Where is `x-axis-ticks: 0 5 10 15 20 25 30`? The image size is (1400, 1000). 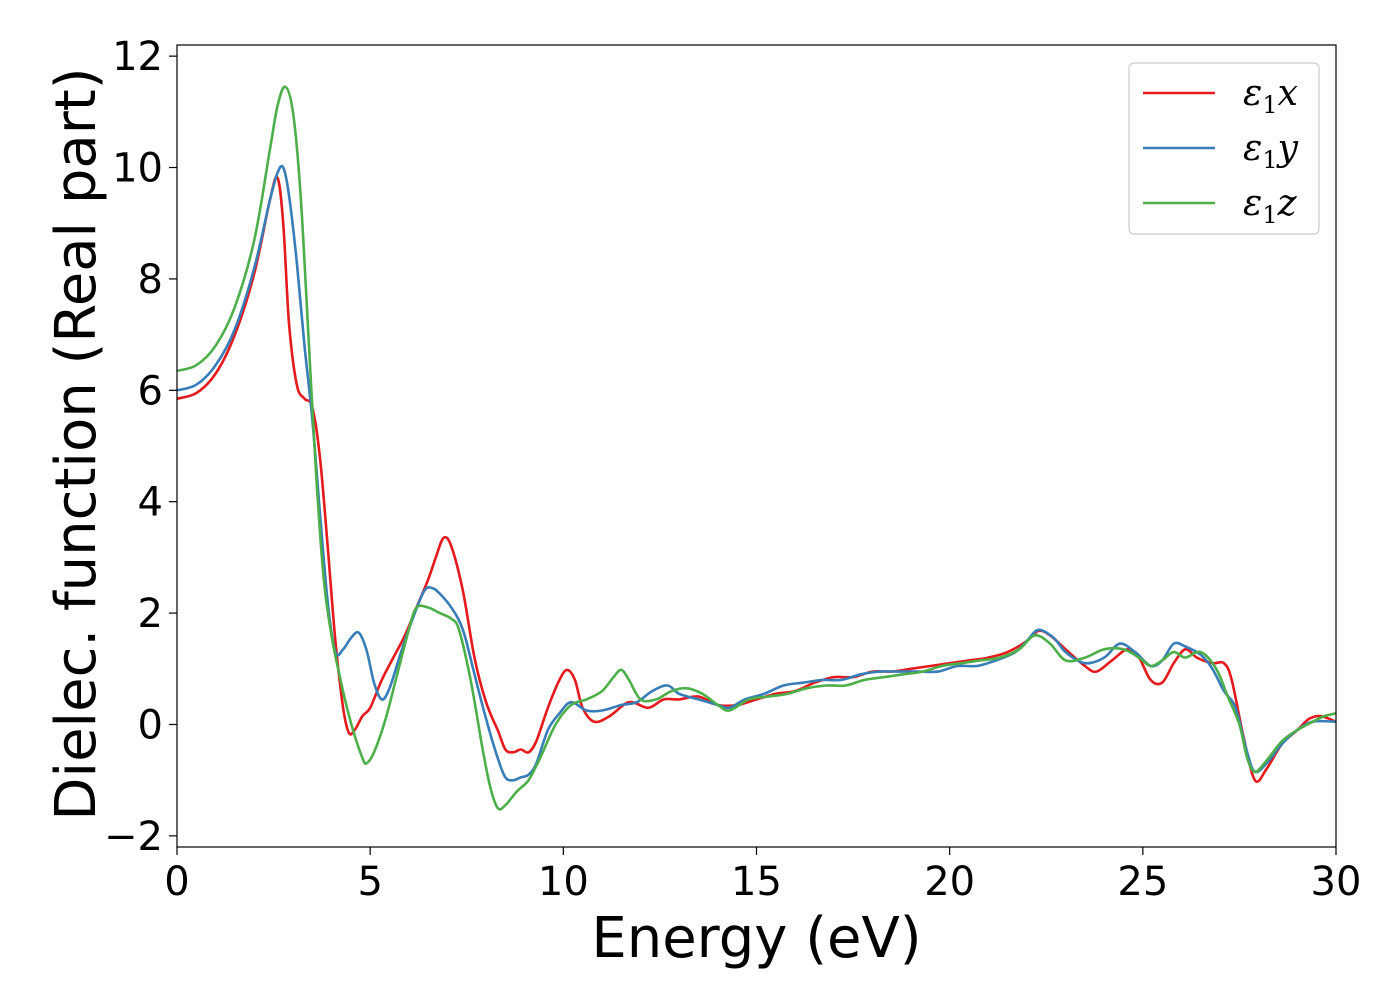 x-axis-ticks: 0 5 10 15 20 25 30 is located at coordinates (762, 876).